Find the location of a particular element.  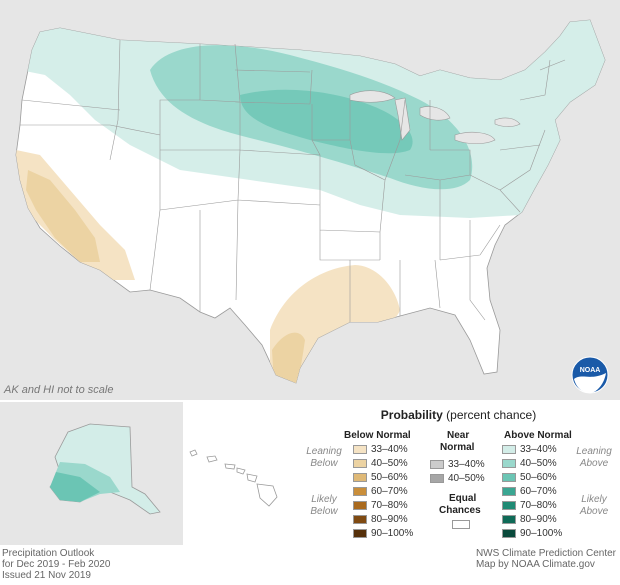

leaning-below-label-2: Below is located at coordinates (324, 463).